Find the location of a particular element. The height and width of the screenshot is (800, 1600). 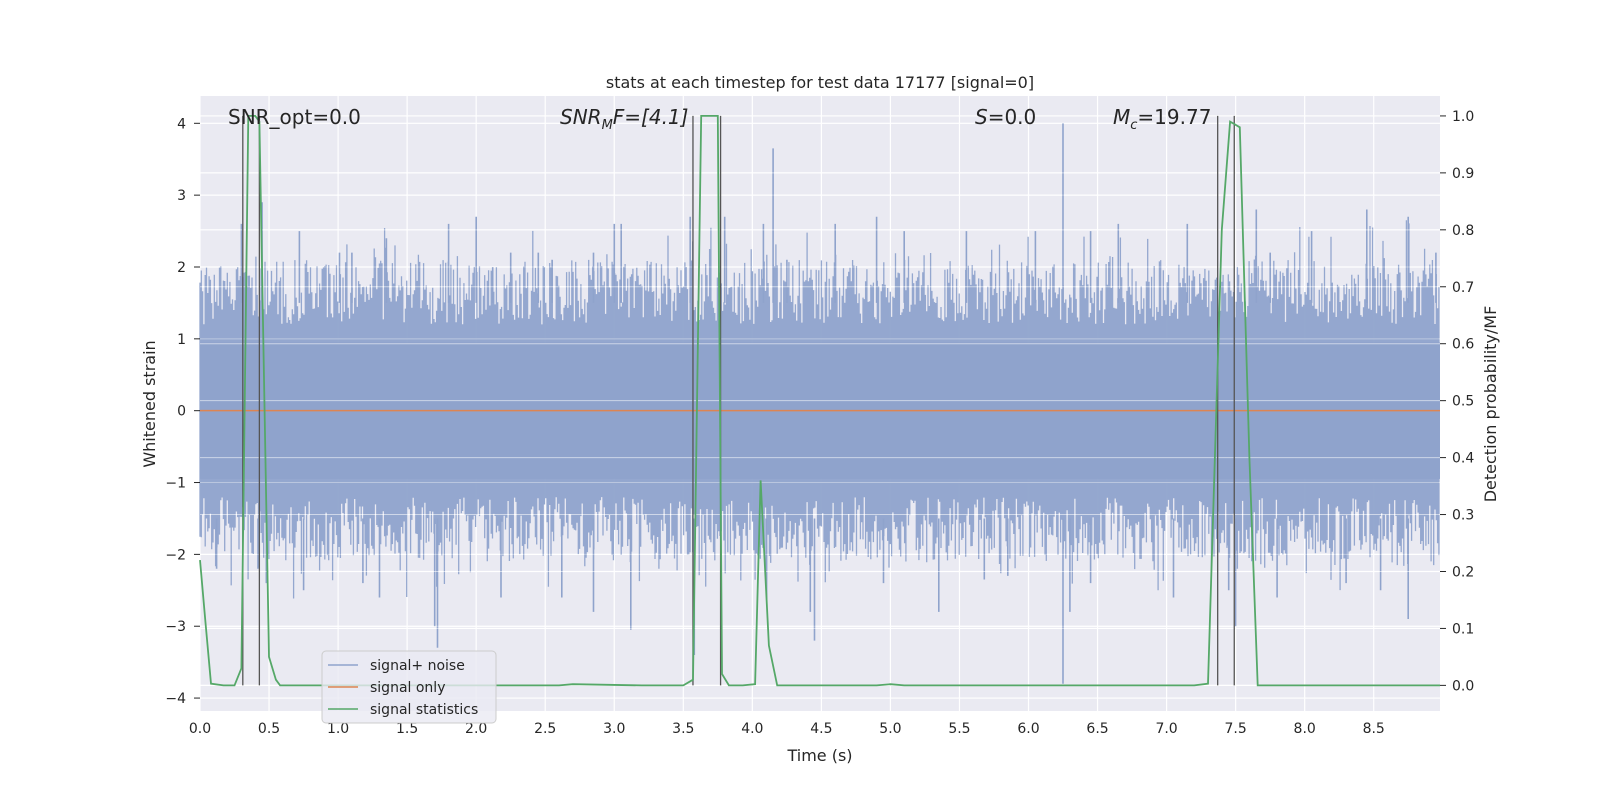

annotation-s: S=0.0 is located at coordinates (1005, 117).